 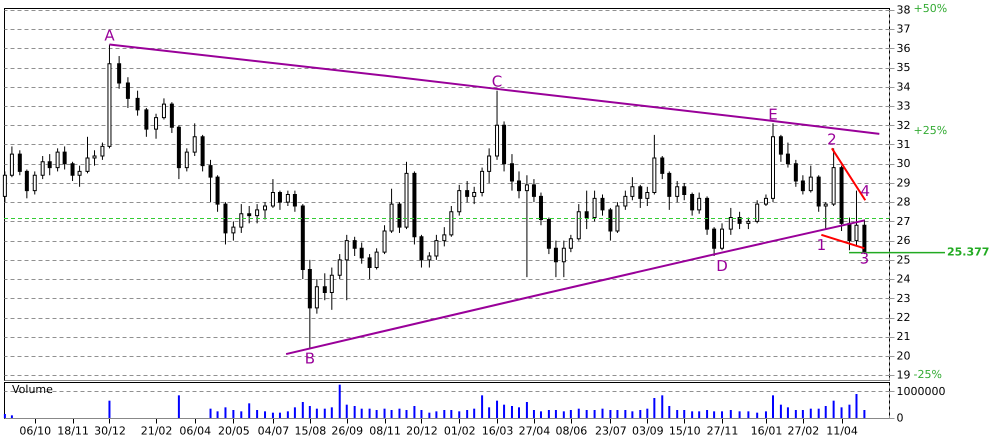 I want to click on x-tick-label: 18/11, so click(x=73, y=431).